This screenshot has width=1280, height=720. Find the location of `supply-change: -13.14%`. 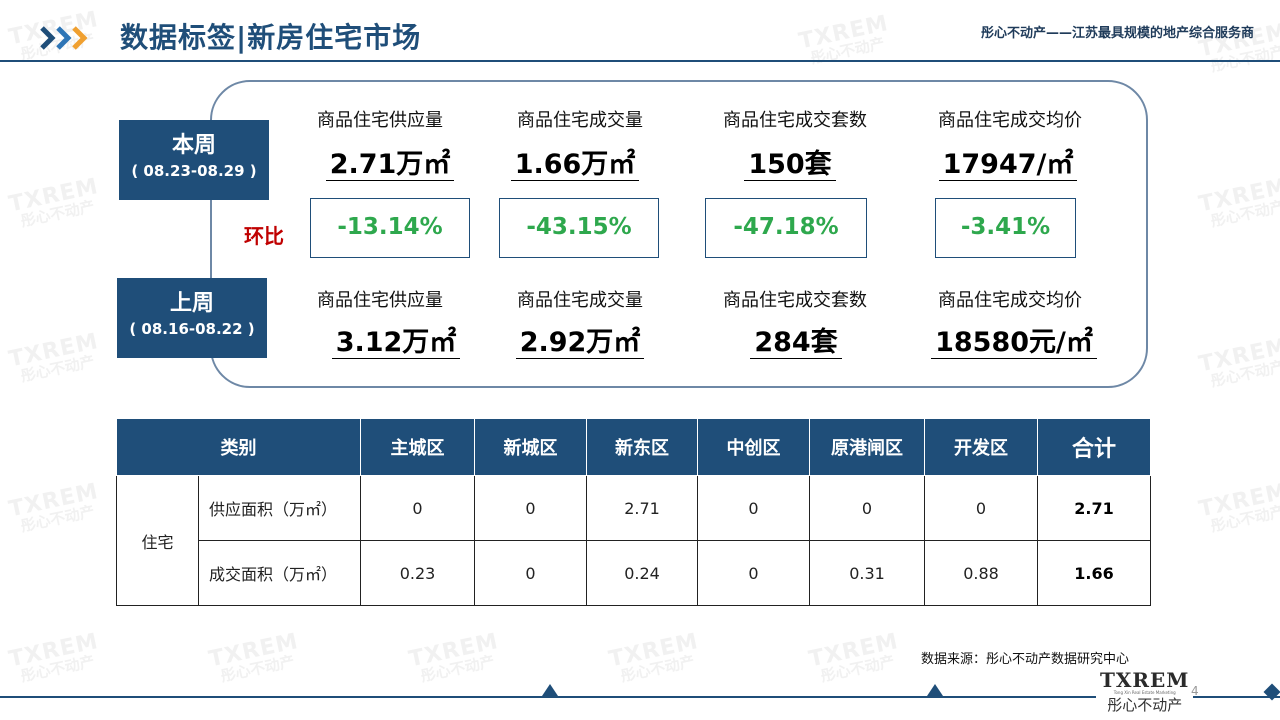

supply-change: -13.14% is located at coordinates (390, 228).